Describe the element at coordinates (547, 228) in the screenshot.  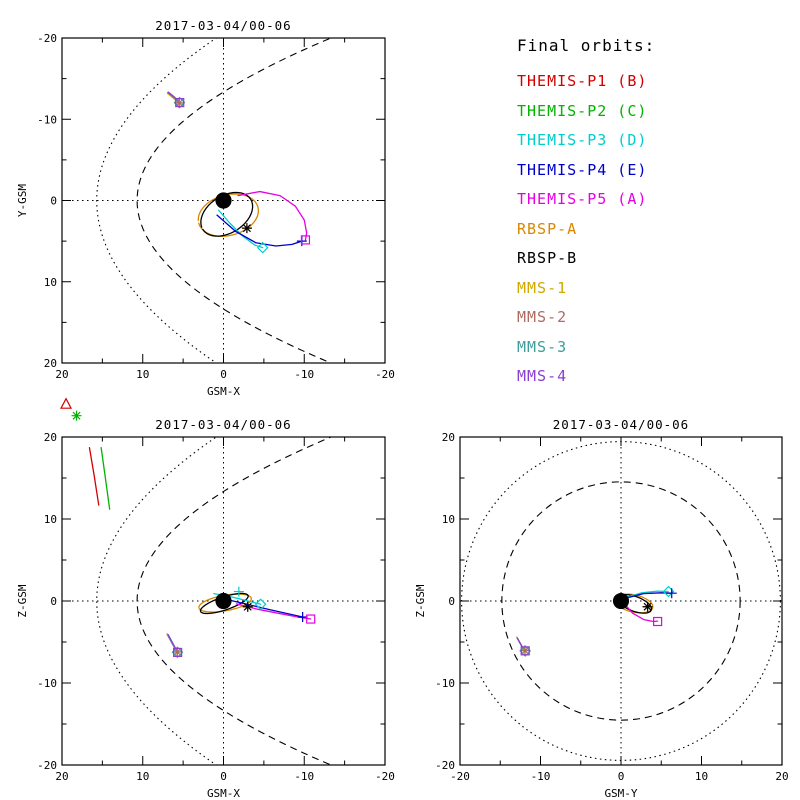
I see `legend-item-rbsp-a: RBSP-A` at that location.